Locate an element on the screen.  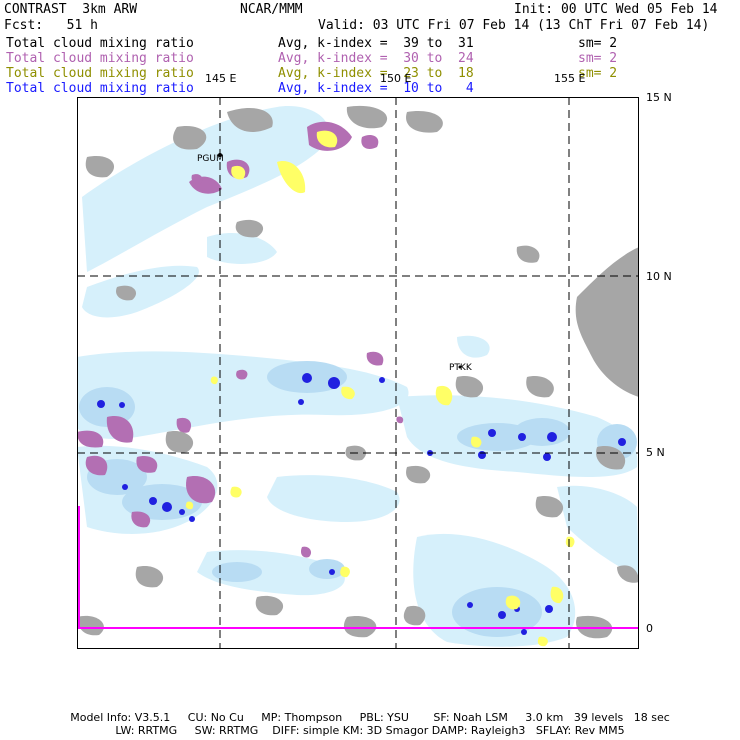
station-ptkk: PTKK is located at coordinates (461, 368).